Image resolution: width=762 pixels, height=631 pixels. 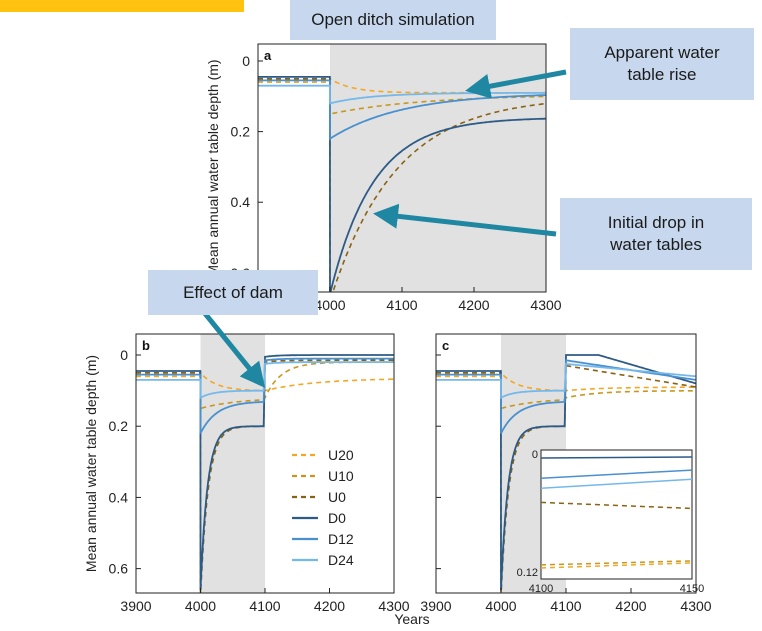 What do you see at coordinates (146, 345) in the screenshot?
I see `panel-letter-b: b` at bounding box center [146, 345].